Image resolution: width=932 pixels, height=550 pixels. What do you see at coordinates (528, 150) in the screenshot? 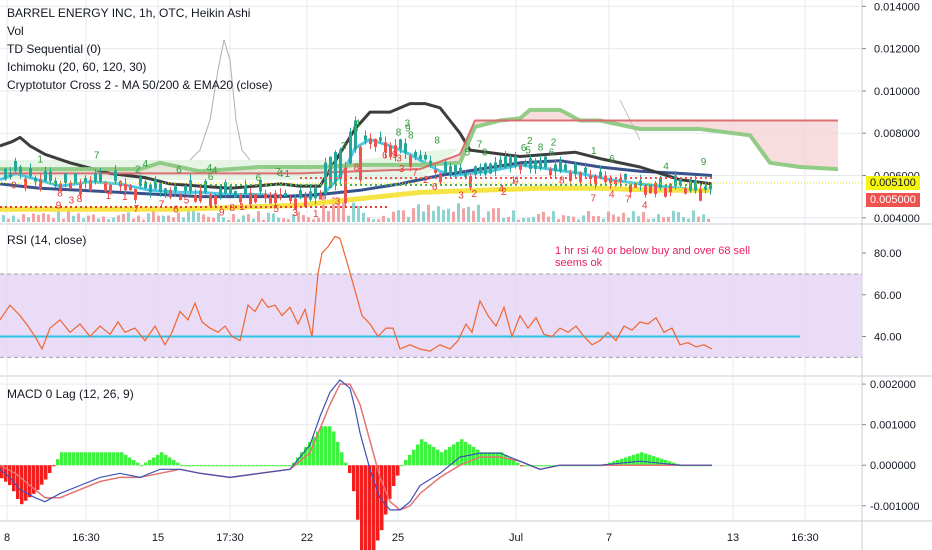
I see `td-count-mark: 5` at bounding box center [528, 150].